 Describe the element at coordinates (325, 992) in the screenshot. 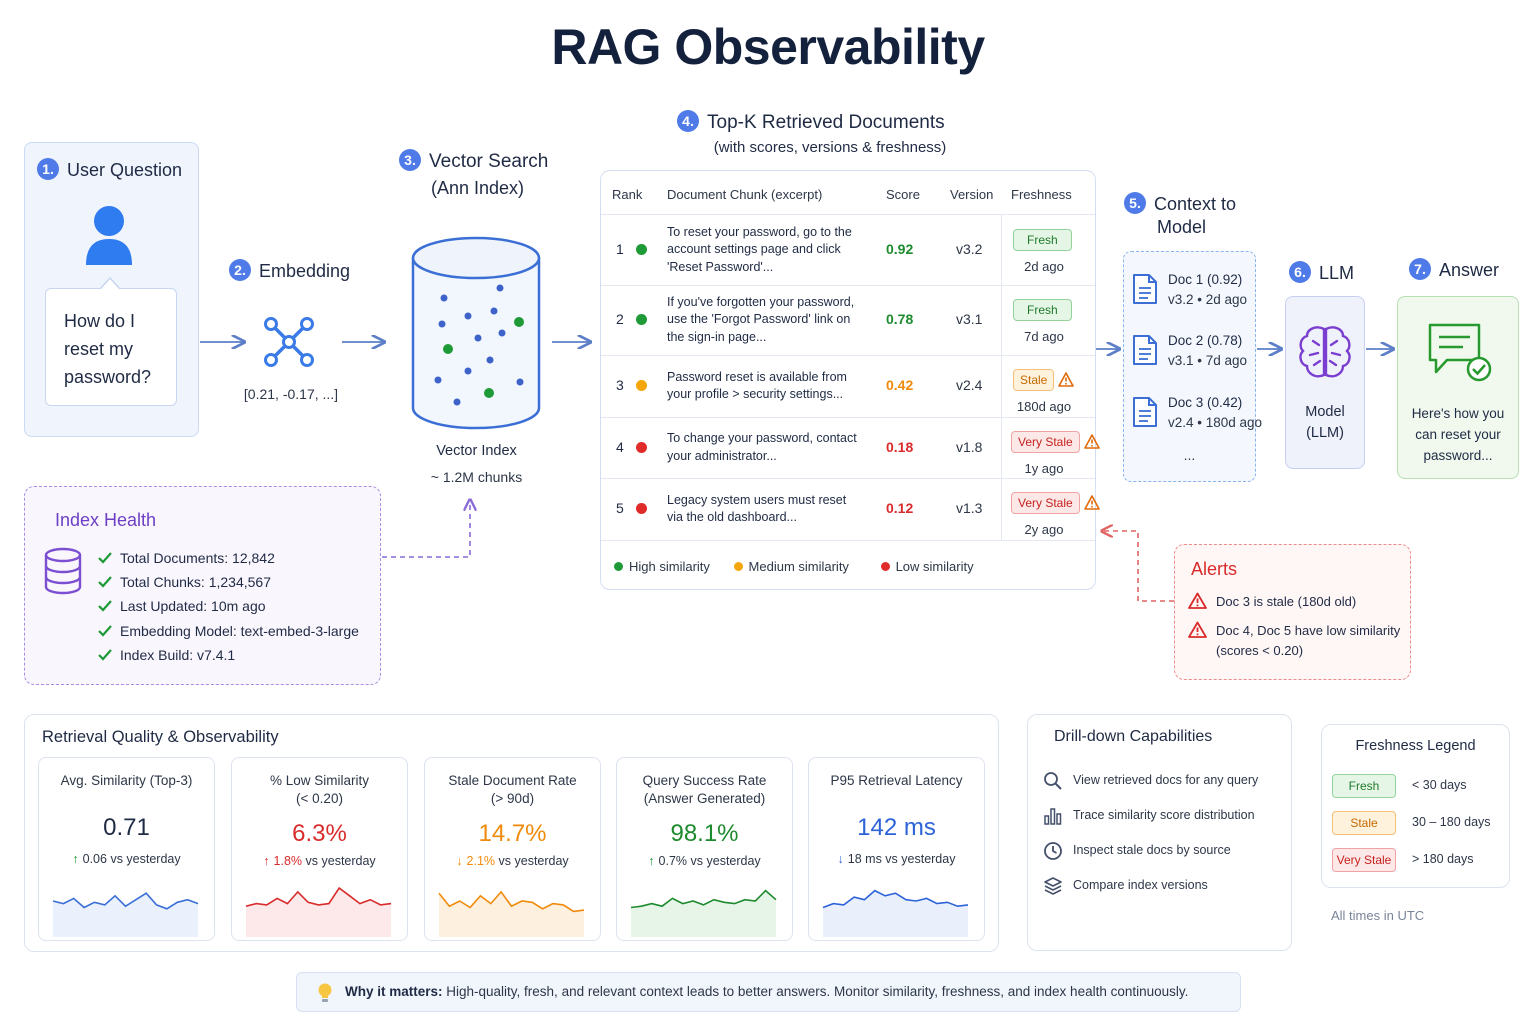

I see `lightbulb-icon` at that location.